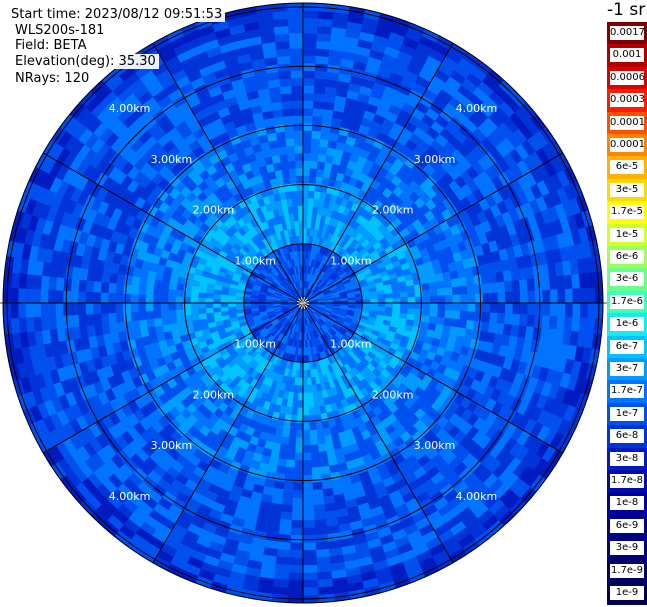 Image resolution: width=647 pixels, height=607 pixels. Describe the element at coordinates (60, 30) in the screenshot. I see `instrument-name: WLS200s-181` at that location.